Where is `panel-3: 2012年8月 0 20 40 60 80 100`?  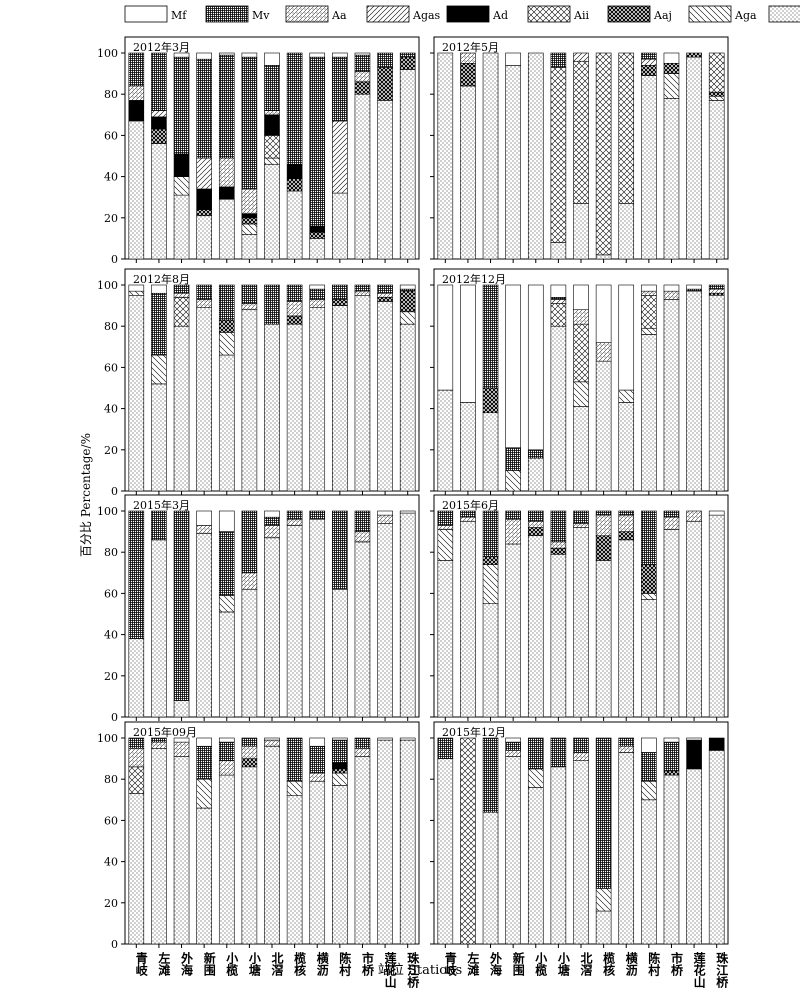
panel-3: 2012年8月 0 20 40 60 80 100 is located at coordinates (258, 383).